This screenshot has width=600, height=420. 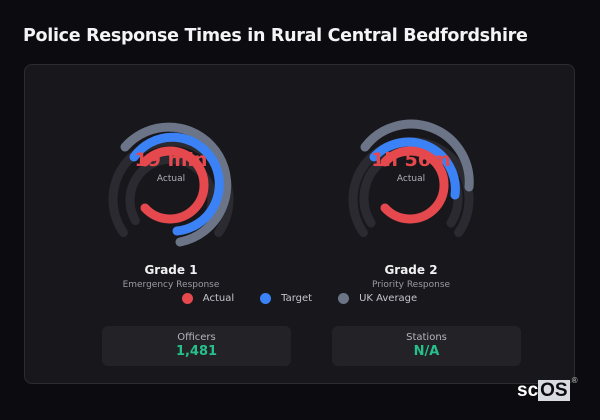 I want to click on stat-officers: Officers 1,481, so click(x=196, y=346).